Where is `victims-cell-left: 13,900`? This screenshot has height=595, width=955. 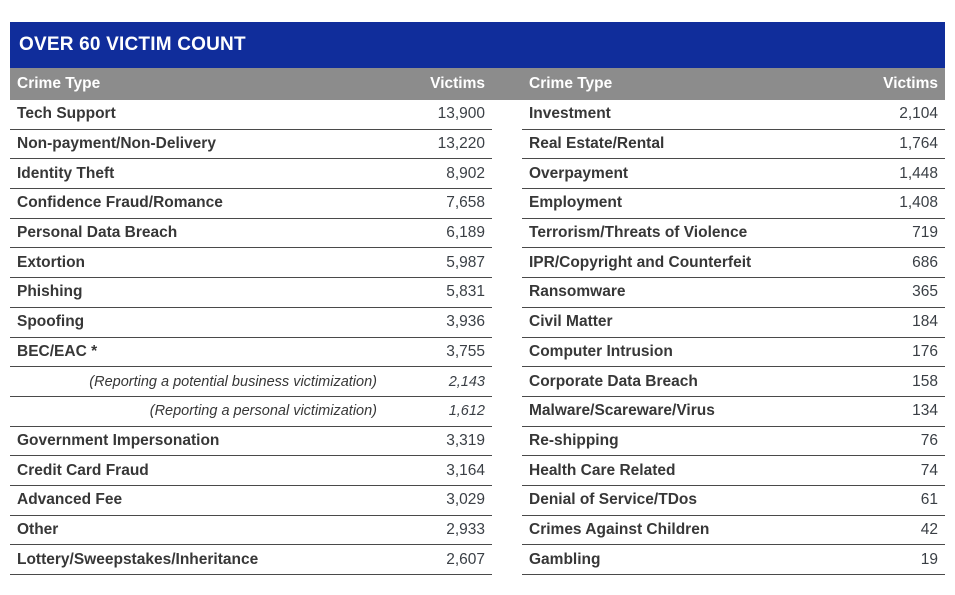
victims-cell-left: 13,900 is located at coordinates (439, 115).